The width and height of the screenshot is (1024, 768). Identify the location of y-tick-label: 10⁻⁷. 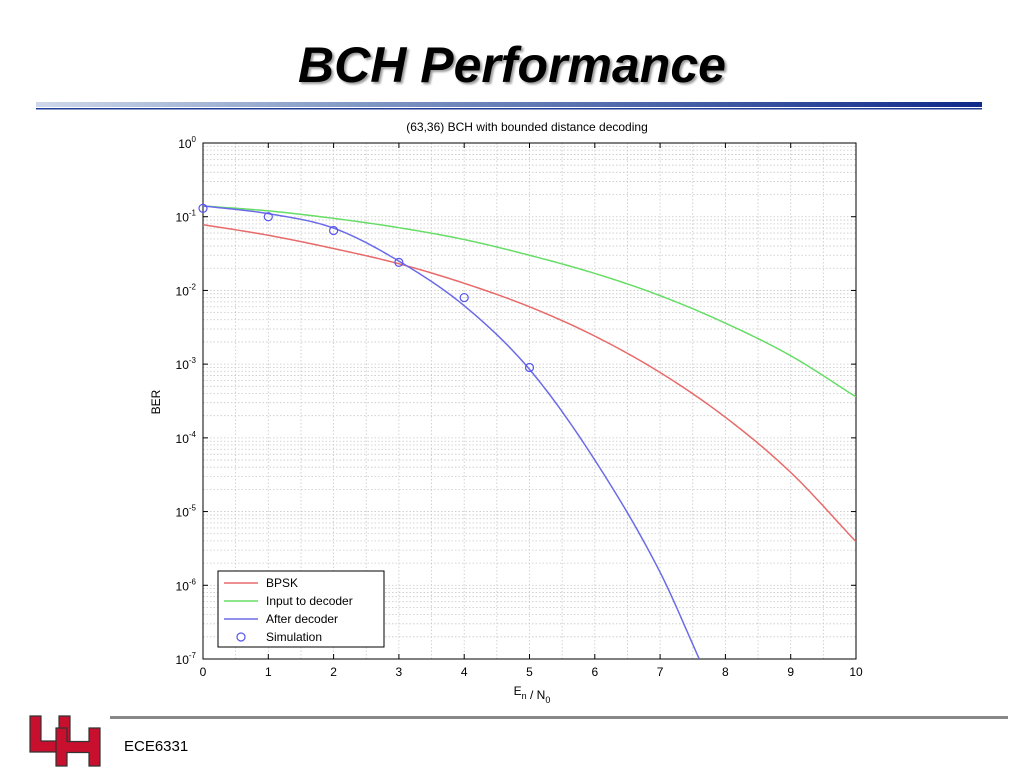
(186, 659).